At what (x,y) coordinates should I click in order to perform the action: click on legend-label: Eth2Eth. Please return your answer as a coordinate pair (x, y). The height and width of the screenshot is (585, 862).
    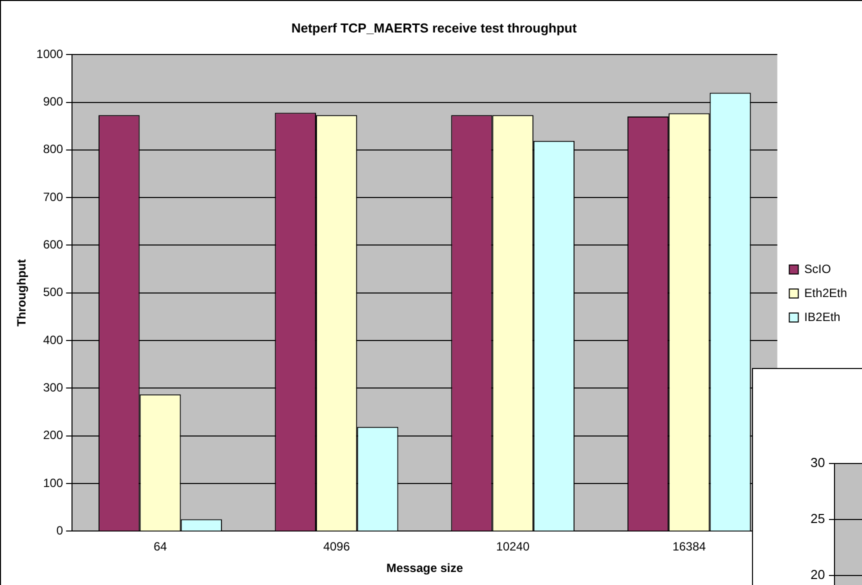
    Looking at the image, I should click on (826, 293).